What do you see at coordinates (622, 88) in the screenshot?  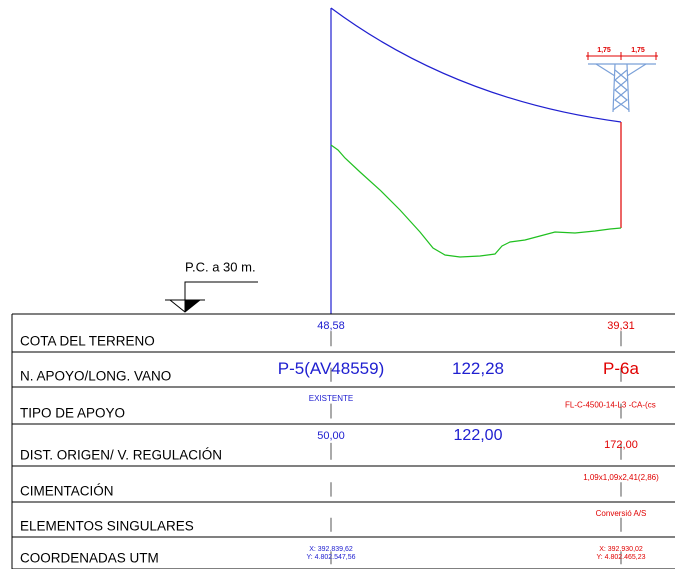 I see `tower-icon` at bounding box center [622, 88].